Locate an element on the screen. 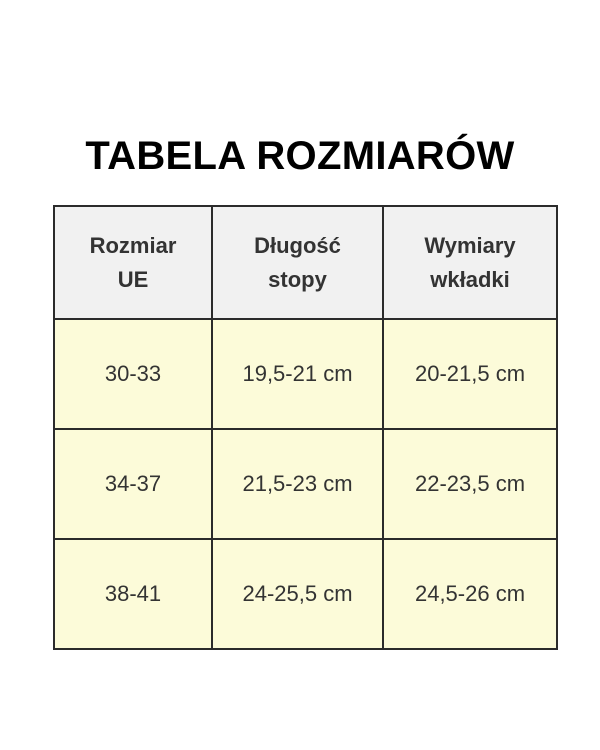 The height and width of the screenshot is (750, 600). table-header-row: Rozmiar UE Długość stopy Wymiary wkładki is located at coordinates (305, 262).